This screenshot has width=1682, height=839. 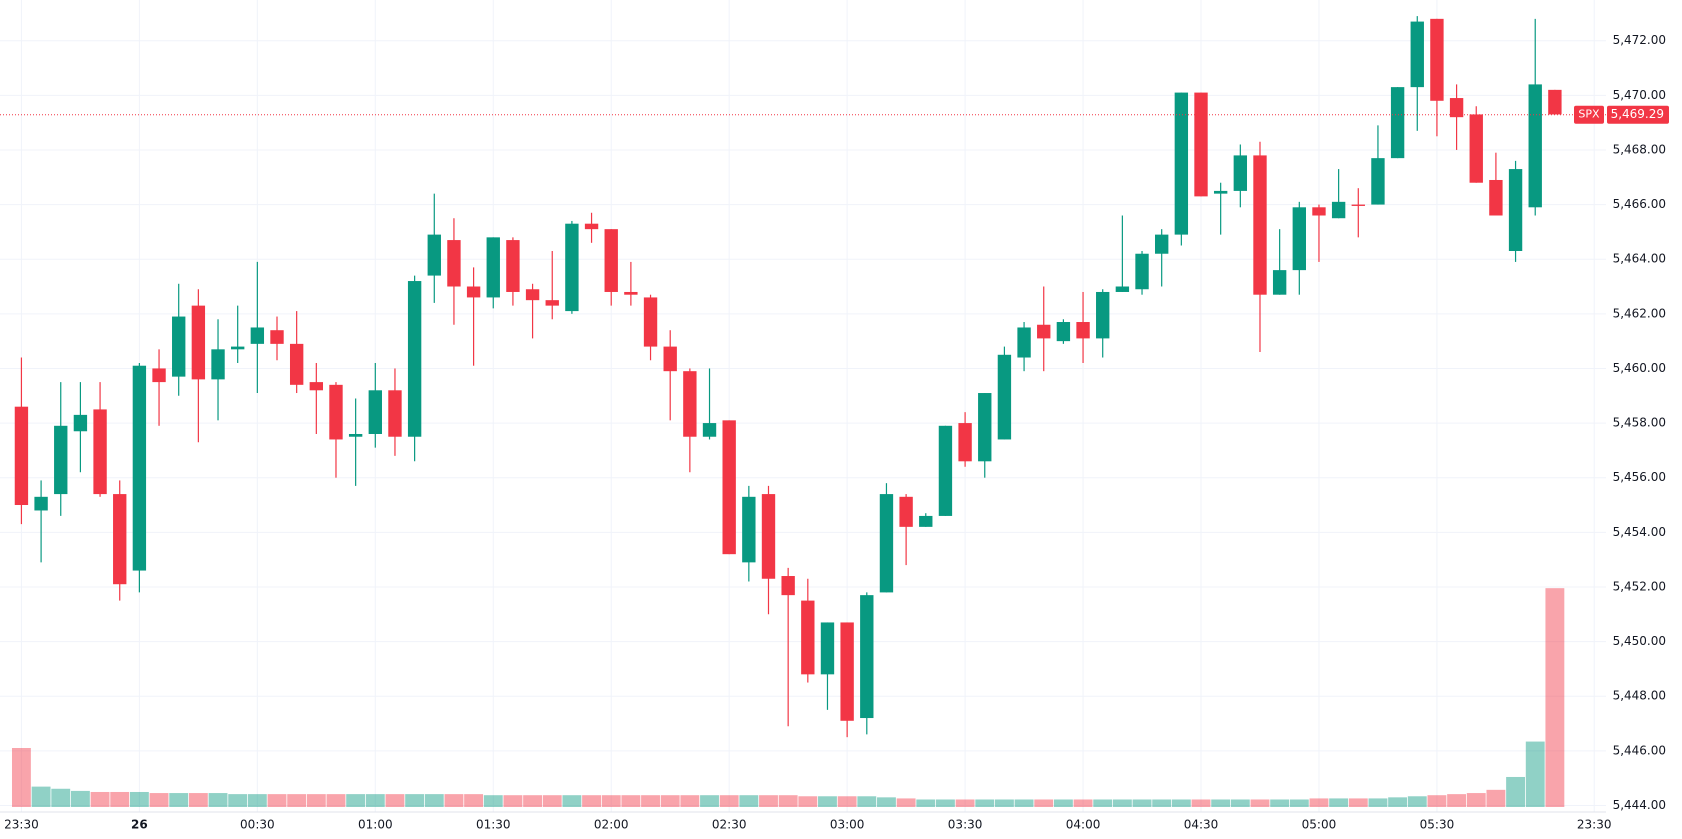 What do you see at coordinates (611, 825) in the screenshot?
I see `x-tick-label: 02:00` at bounding box center [611, 825].